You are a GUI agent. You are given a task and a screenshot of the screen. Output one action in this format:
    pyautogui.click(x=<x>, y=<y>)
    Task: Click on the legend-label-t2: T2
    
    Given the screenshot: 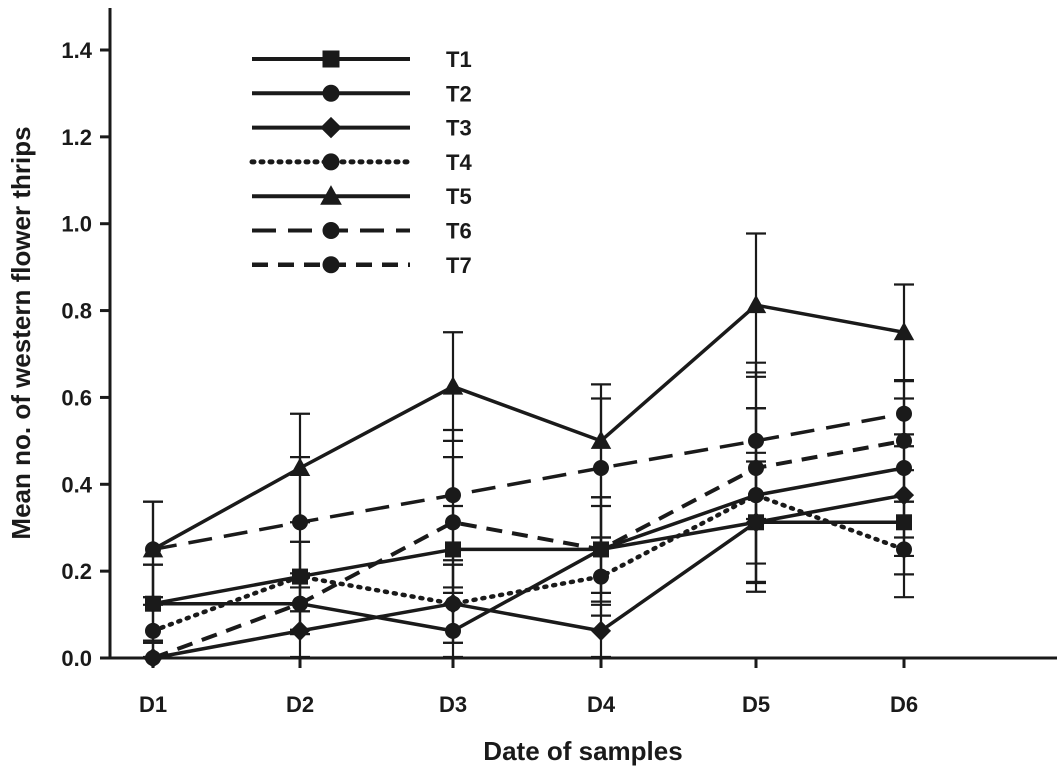 What is the action you would take?
    pyautogui.click(x=459, y=93)
    